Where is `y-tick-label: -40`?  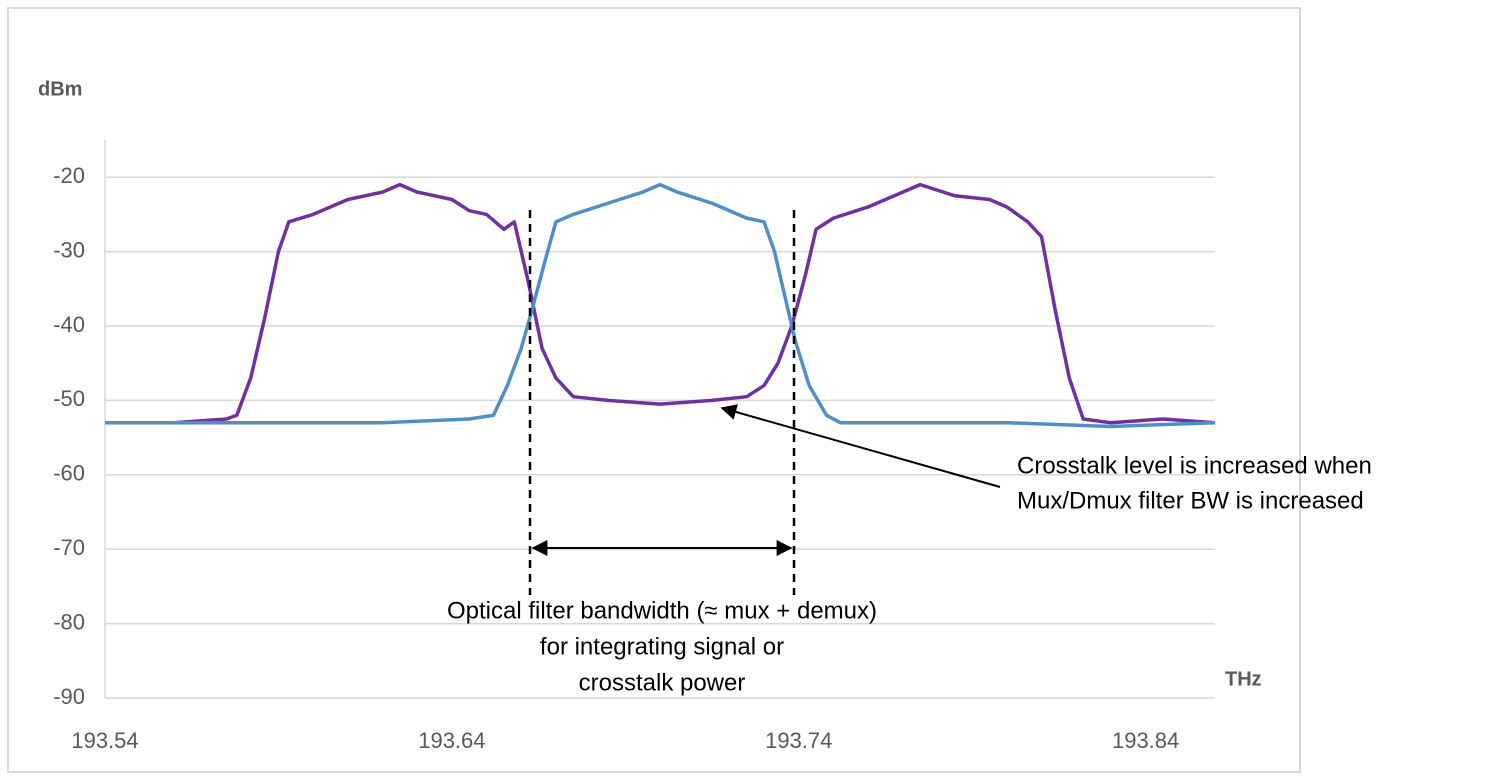 y-tick-label: -40 is located at coordinates (69, 324).